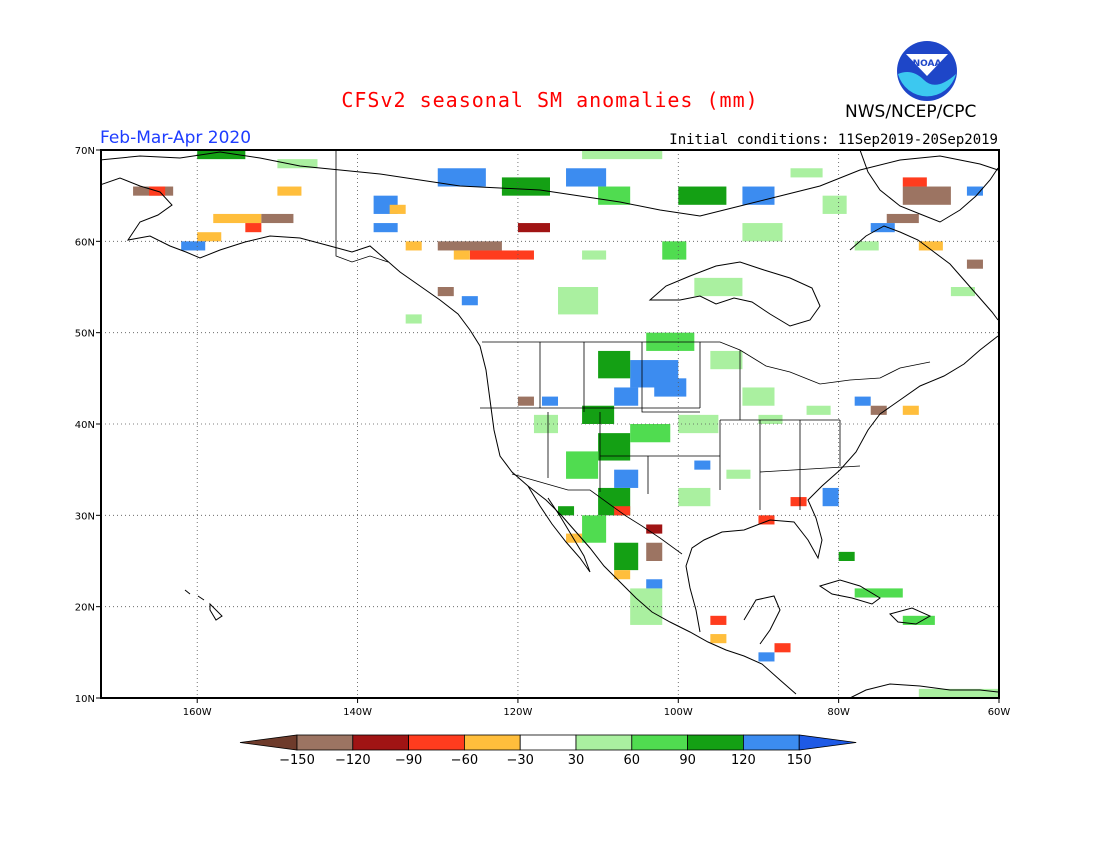  I want to click on lon-tick-label: 80W, so click(838, 712).